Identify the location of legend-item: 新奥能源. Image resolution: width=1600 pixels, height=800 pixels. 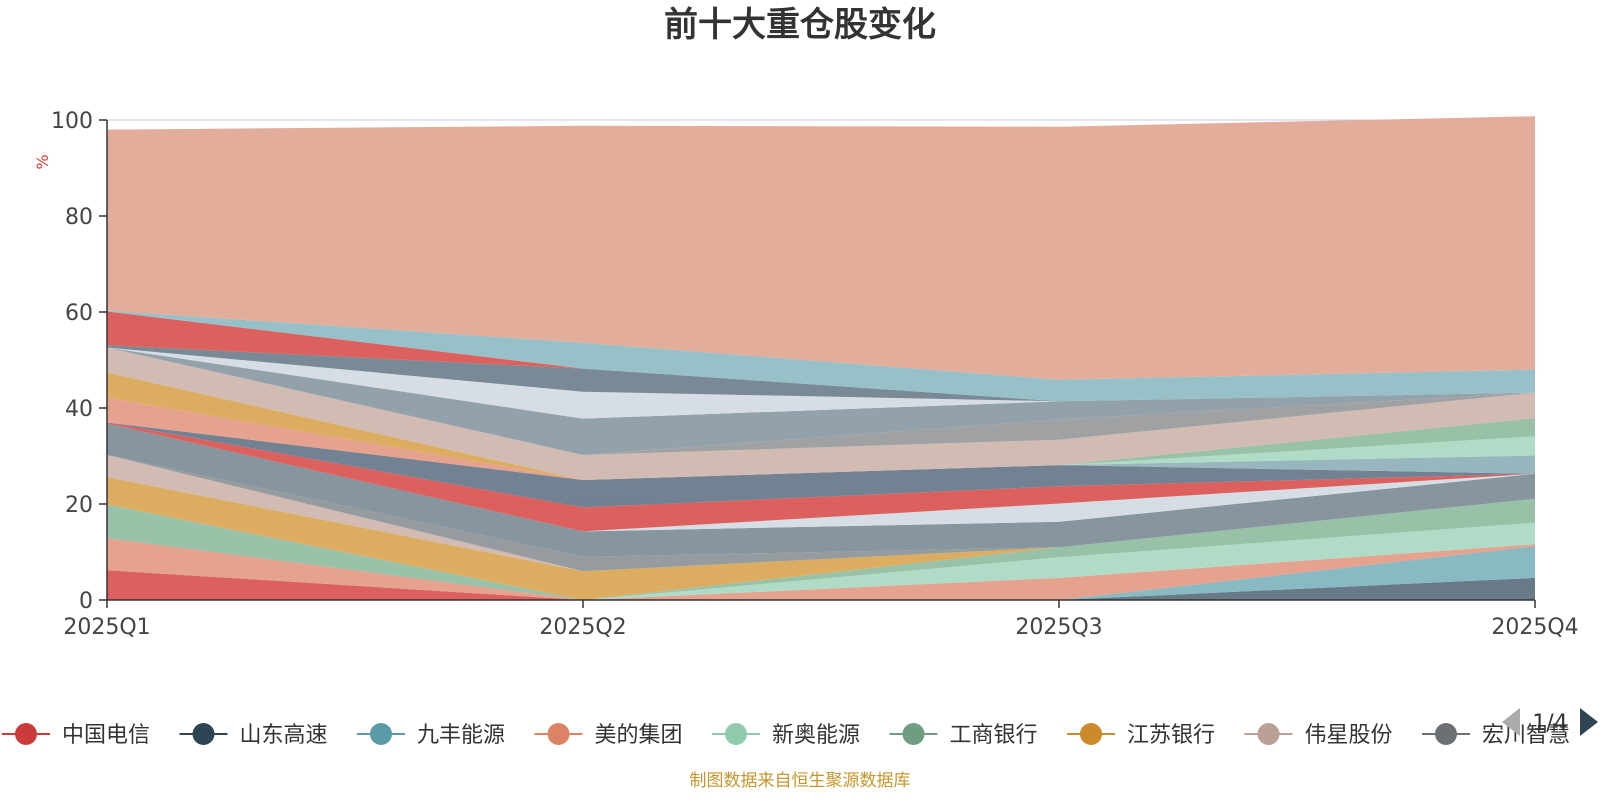
(786, 735).